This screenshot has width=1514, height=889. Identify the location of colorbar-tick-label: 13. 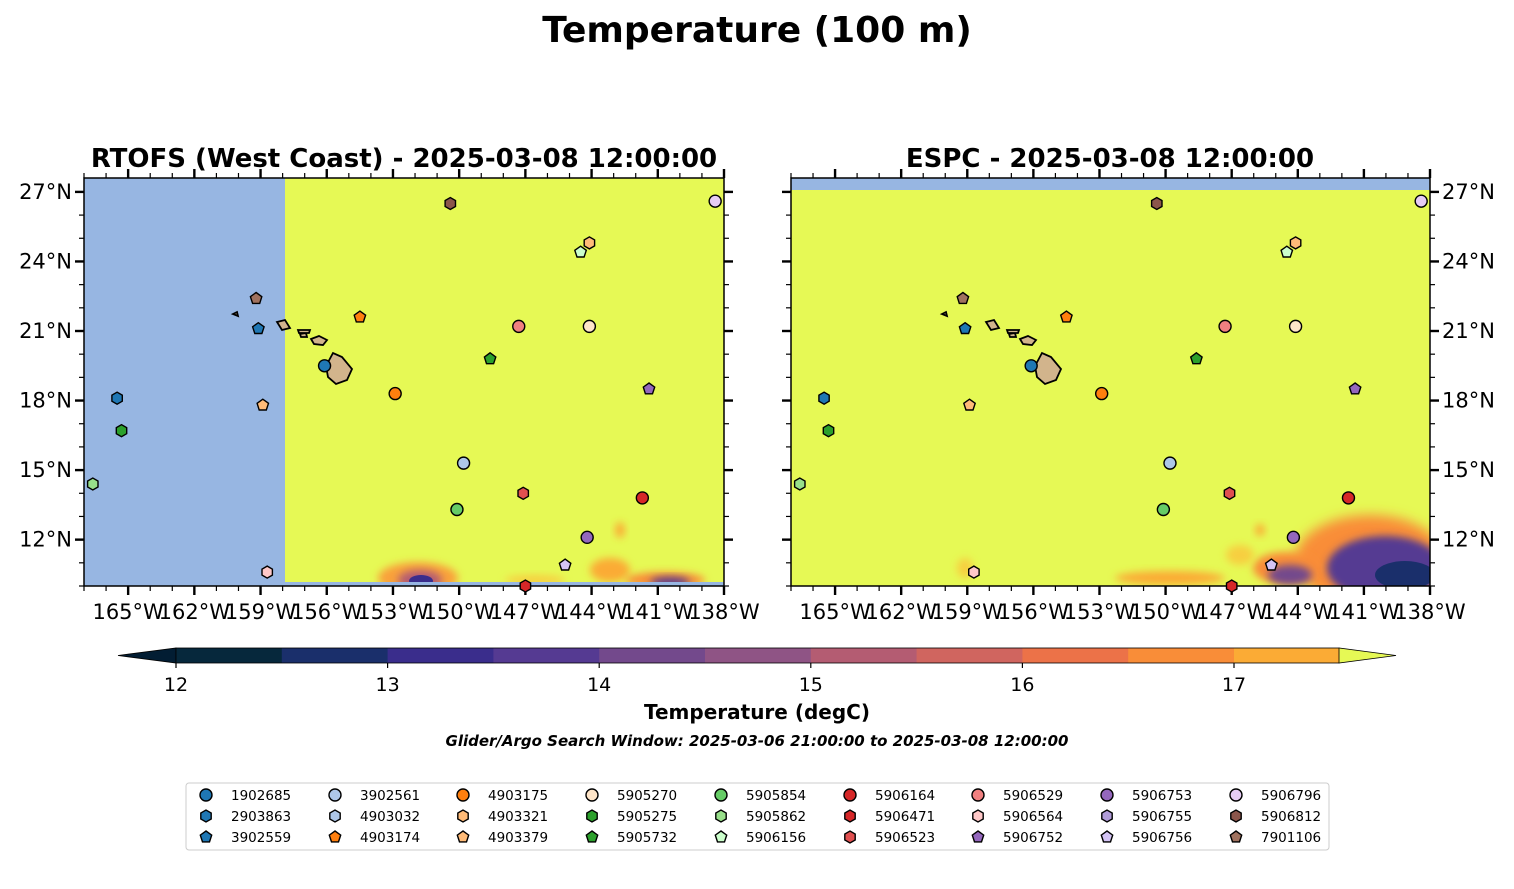
(388, 685).